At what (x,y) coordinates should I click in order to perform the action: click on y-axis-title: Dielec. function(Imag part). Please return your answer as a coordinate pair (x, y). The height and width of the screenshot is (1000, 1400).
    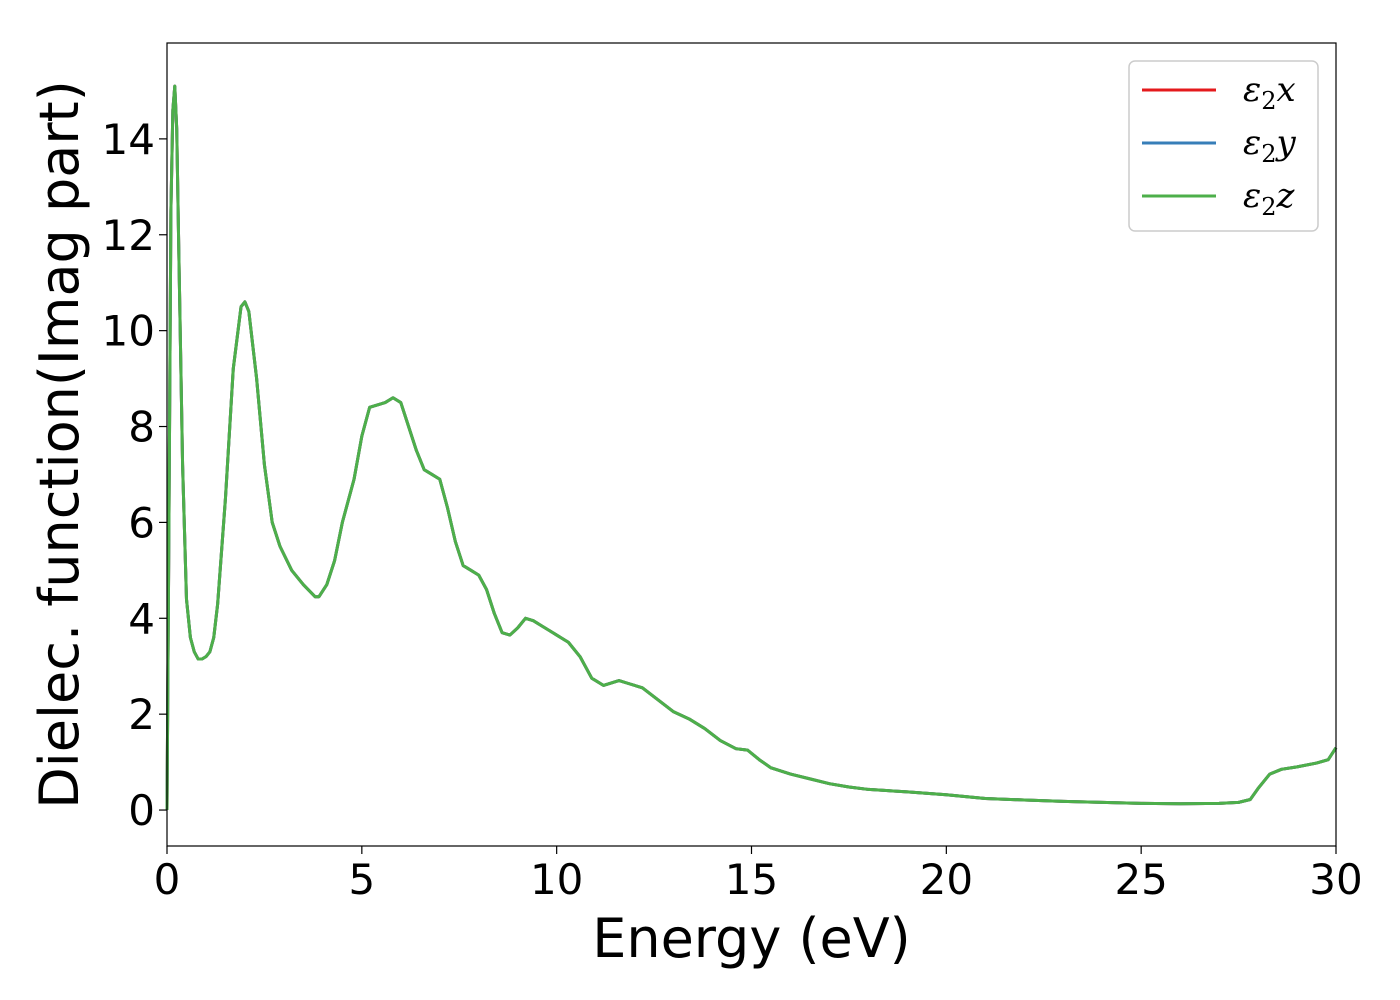
    Looking at the image, I should click on (59, 444).